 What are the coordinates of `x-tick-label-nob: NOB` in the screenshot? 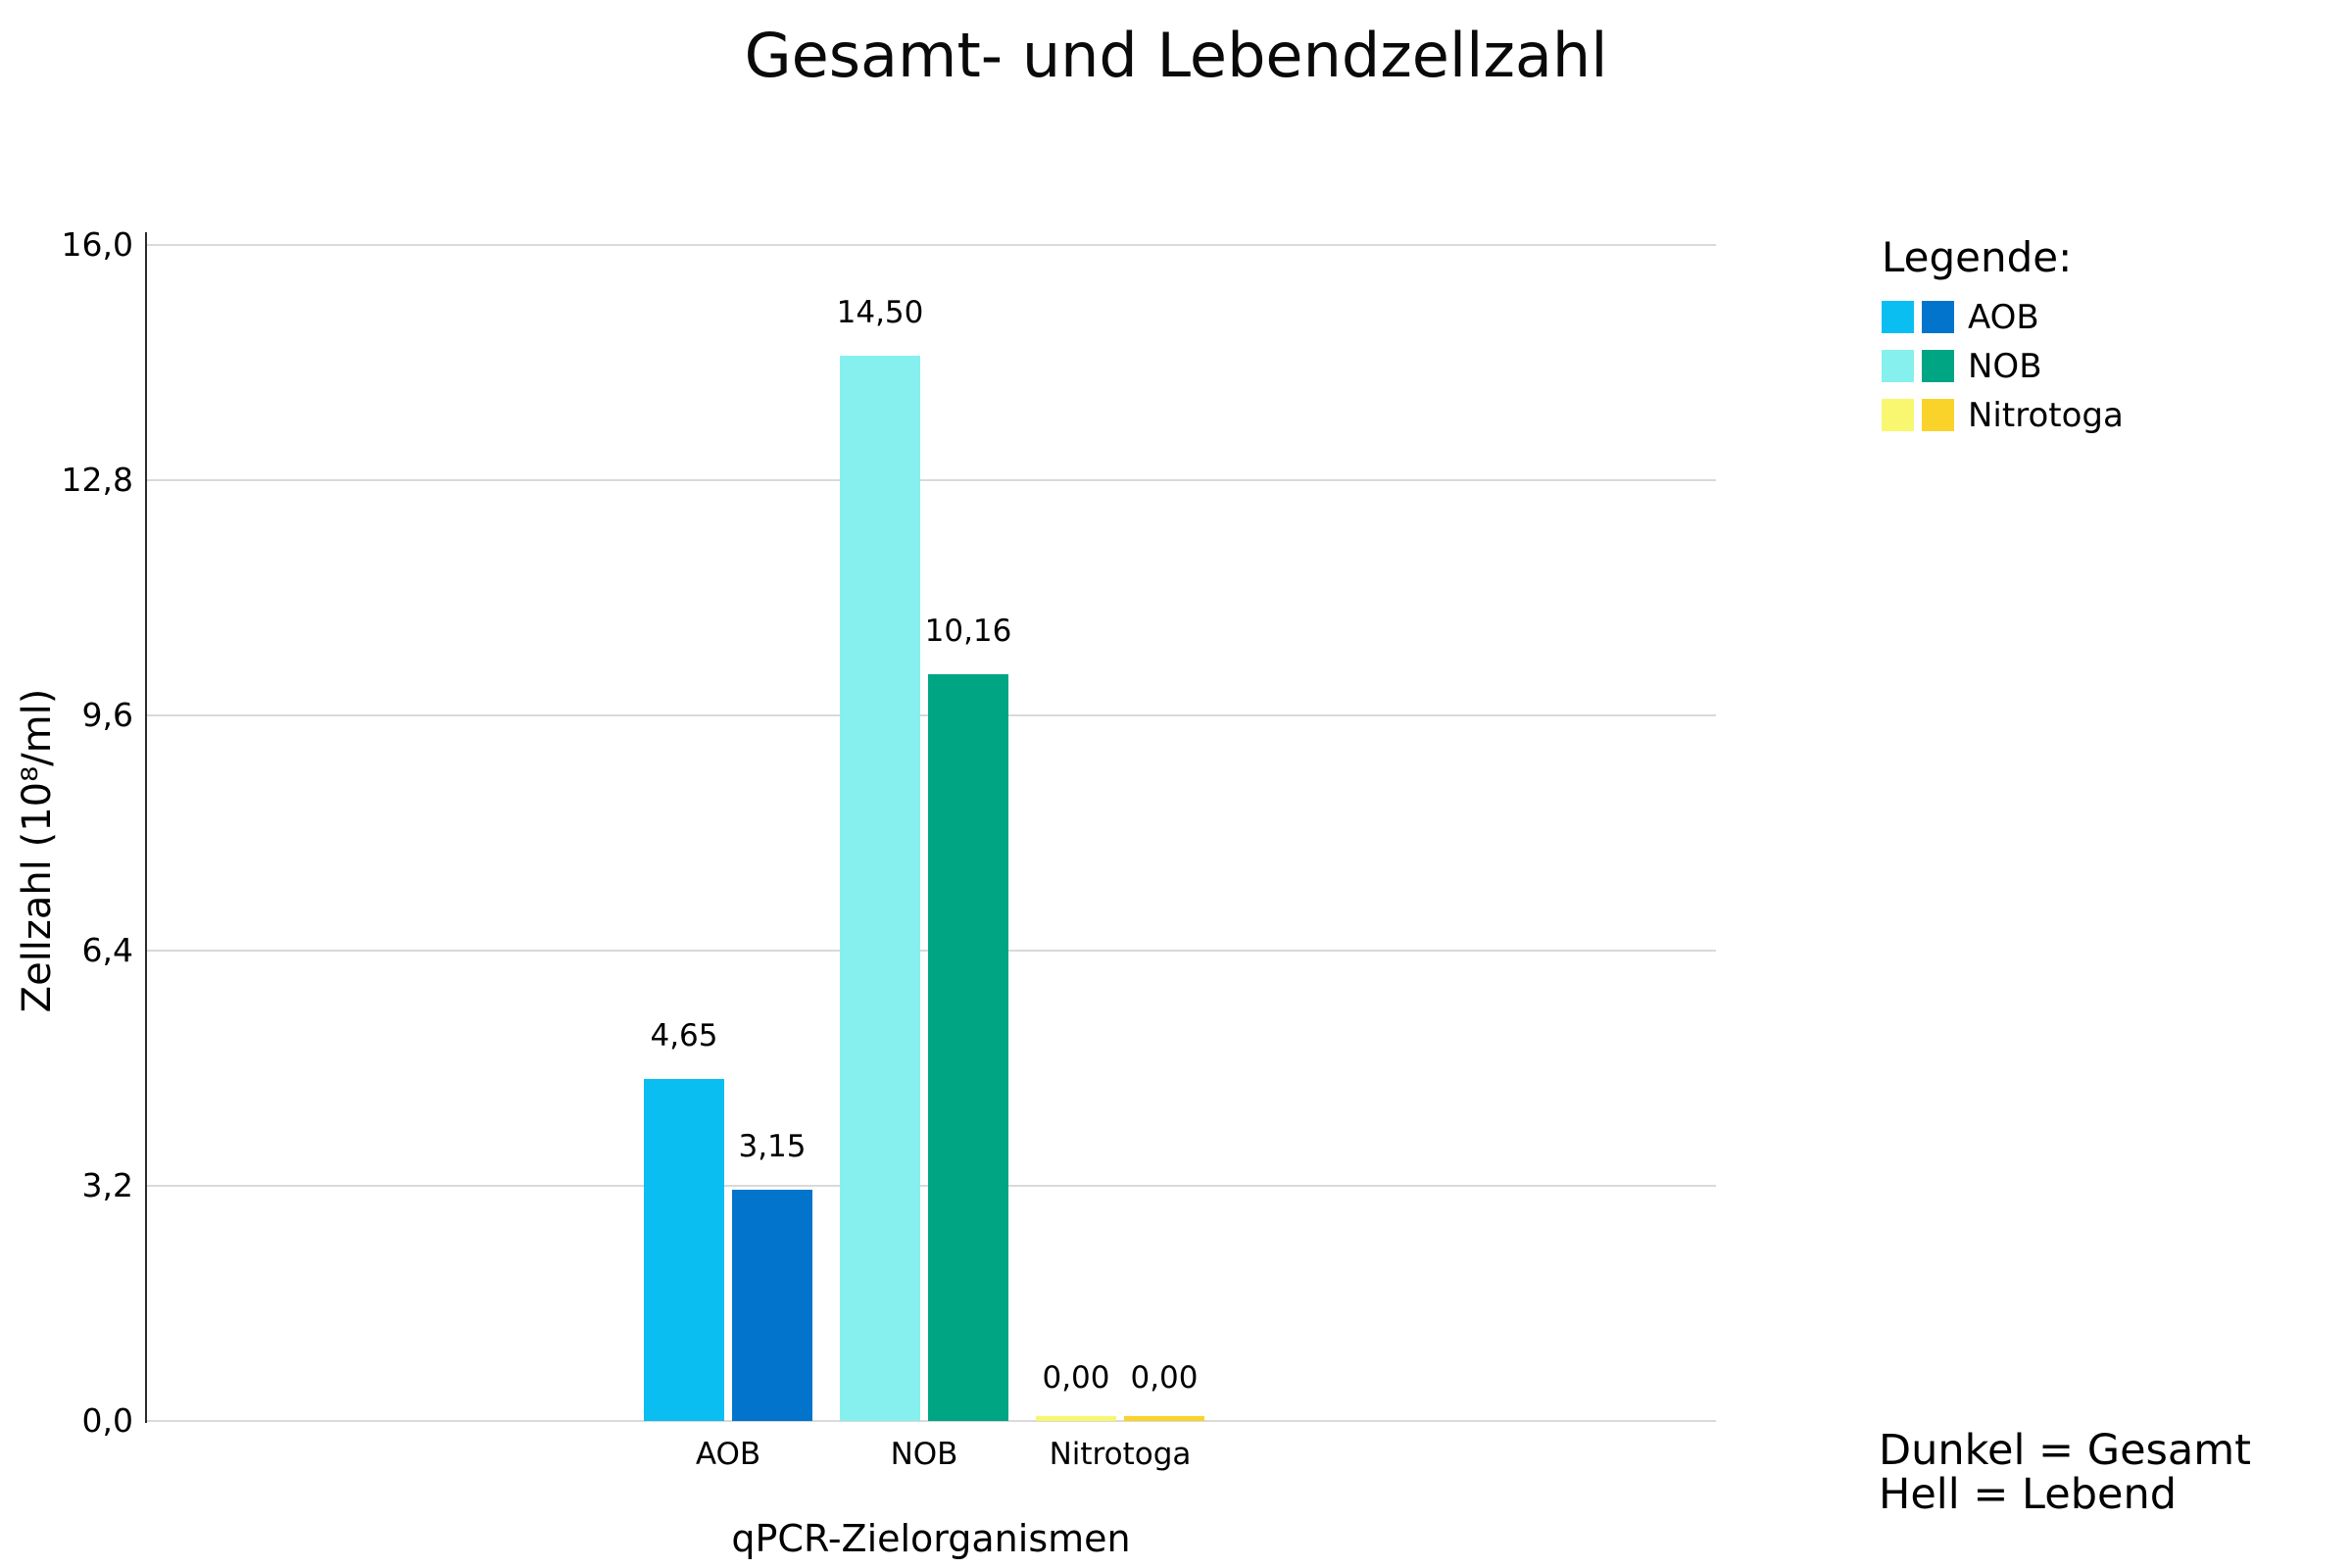 It's located at (924, 1454).